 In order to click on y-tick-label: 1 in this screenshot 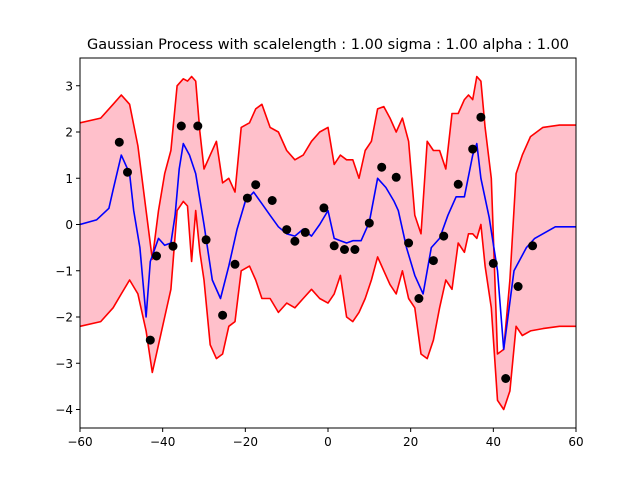, I will do `click(69, 179)`.